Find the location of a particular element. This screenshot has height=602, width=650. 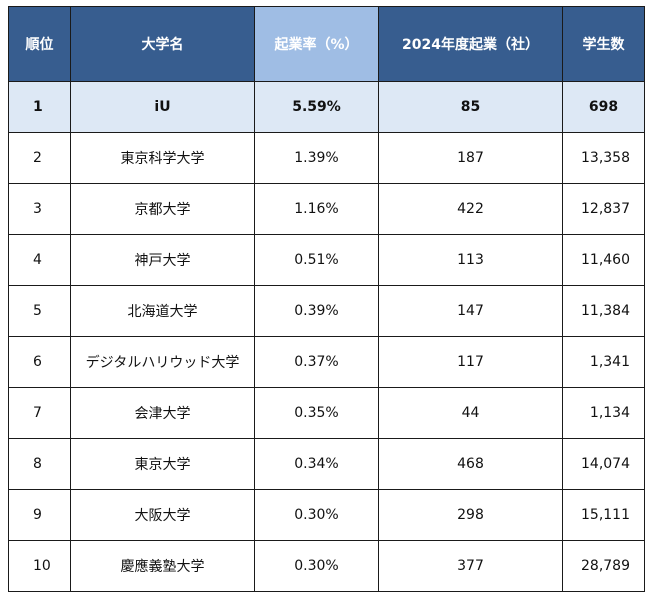

cell-startup-rate: 5.59% is located at coordinates (316, 107).